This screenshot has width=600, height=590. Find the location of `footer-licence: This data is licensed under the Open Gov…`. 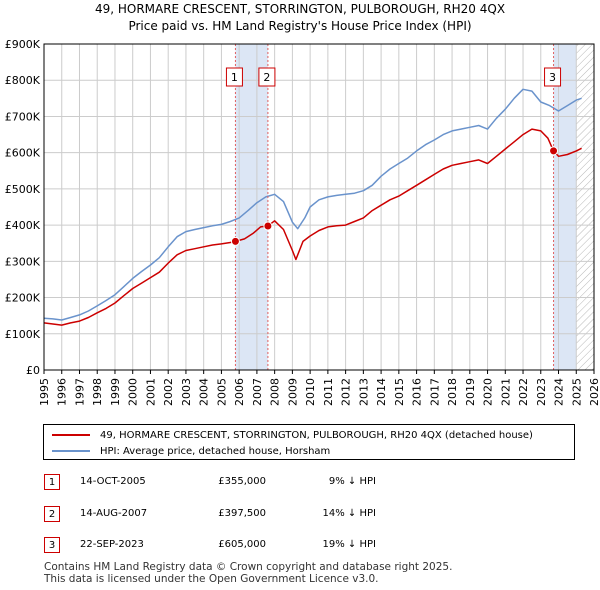

footer-licence: This data is licensed under the Open Gov… is located at coordinates (211, 579).